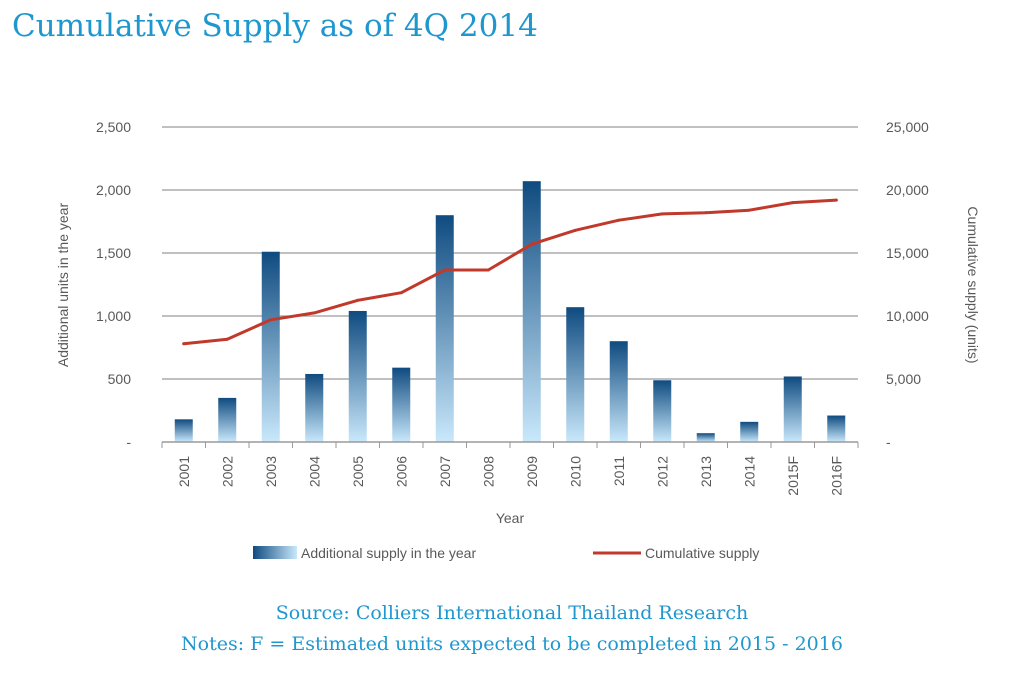 This screenshot has height=677, width=1024. What do you see at coordinates (706, 471) in the screenshot?
I see `x-tick-label: 2013` at bounding box center [706, 471].